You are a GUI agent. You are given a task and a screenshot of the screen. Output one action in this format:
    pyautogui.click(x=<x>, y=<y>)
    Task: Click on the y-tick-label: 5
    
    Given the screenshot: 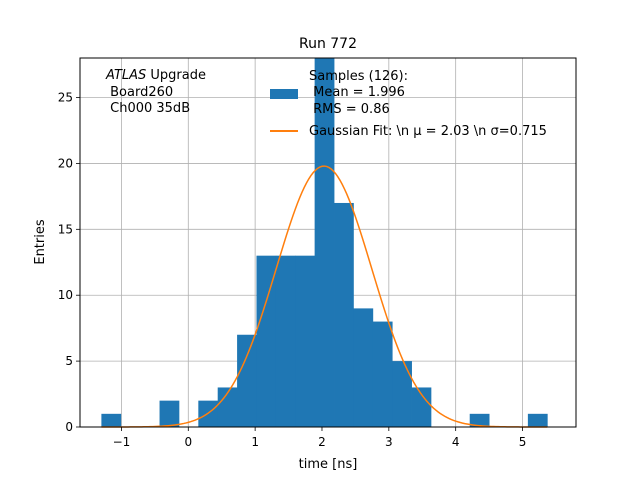 What is the action you would take?
    pyautogui.click(x=69, y=361)
    